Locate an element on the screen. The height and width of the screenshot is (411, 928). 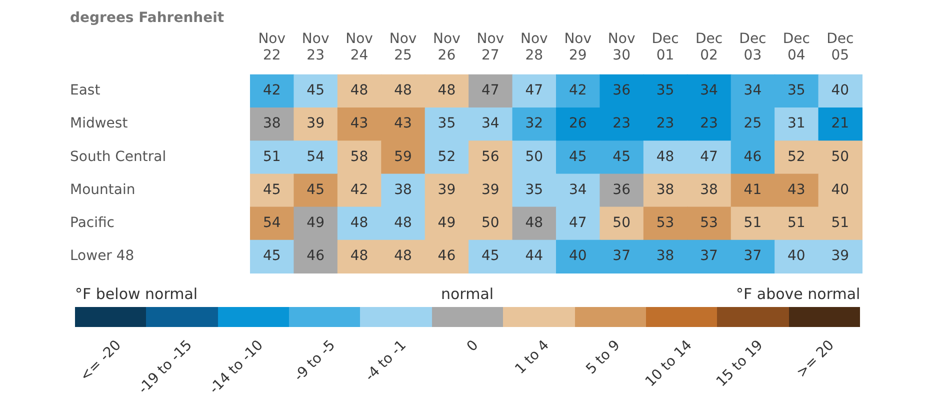
category-label: 15 to 19 is located at coordinates (739, 363).